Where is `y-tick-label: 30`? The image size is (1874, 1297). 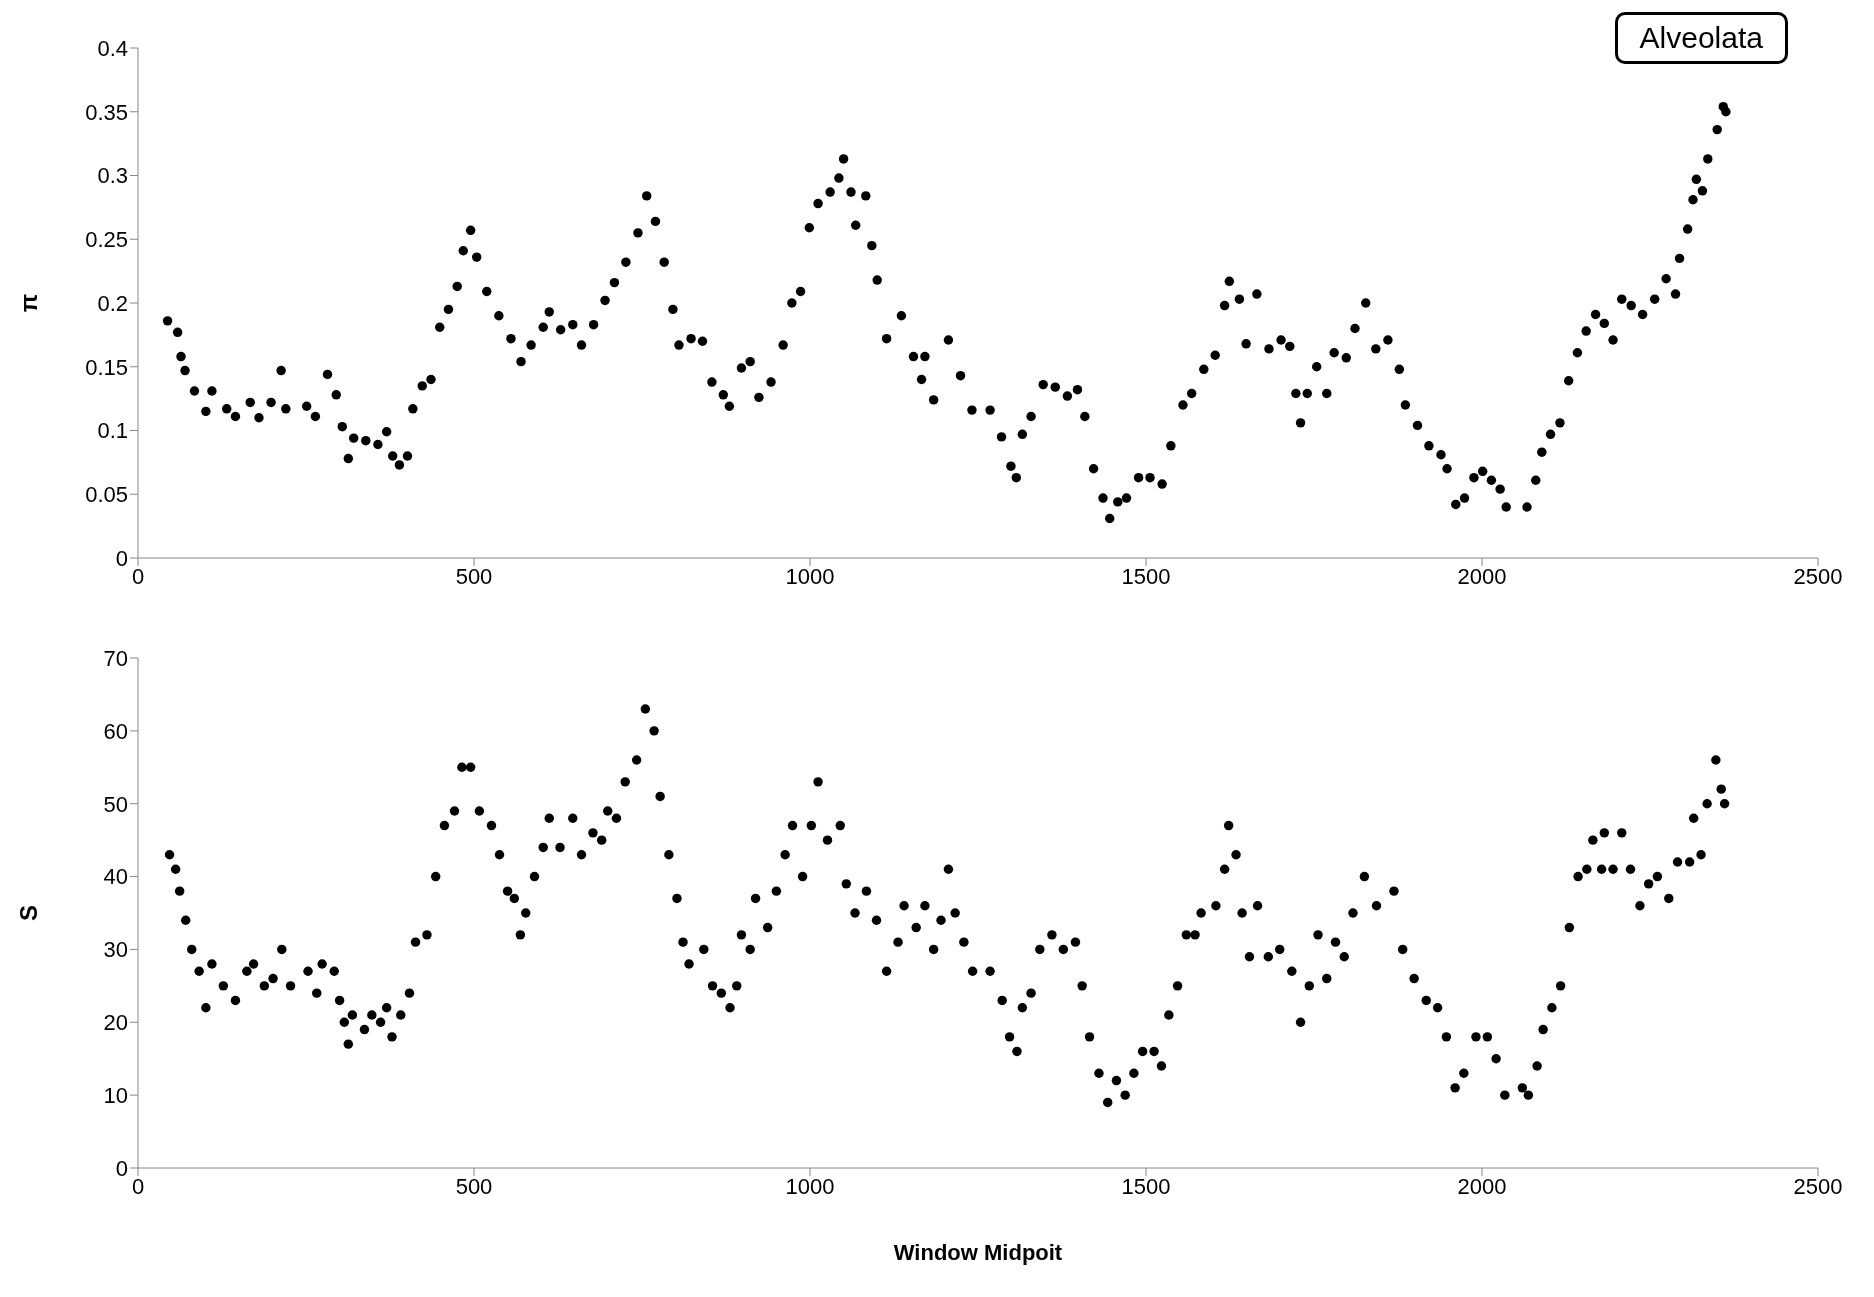
y-tick-label: 30 is located at coordinates (115, 950).